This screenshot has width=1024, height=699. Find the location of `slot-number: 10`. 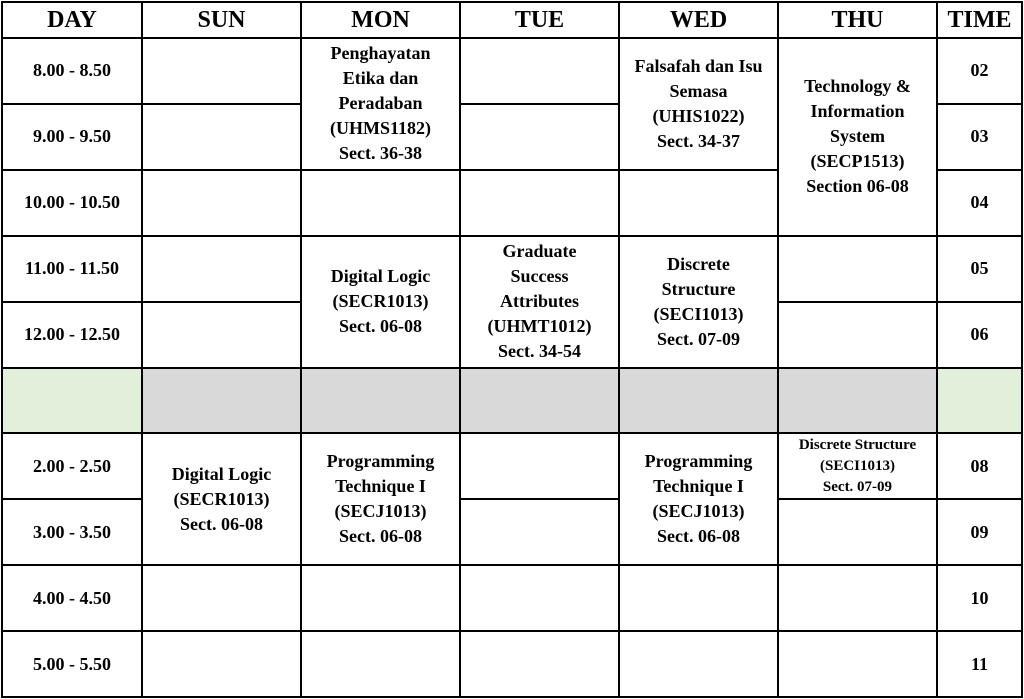

slot-number: 10 is located at coordinates (979, 598).